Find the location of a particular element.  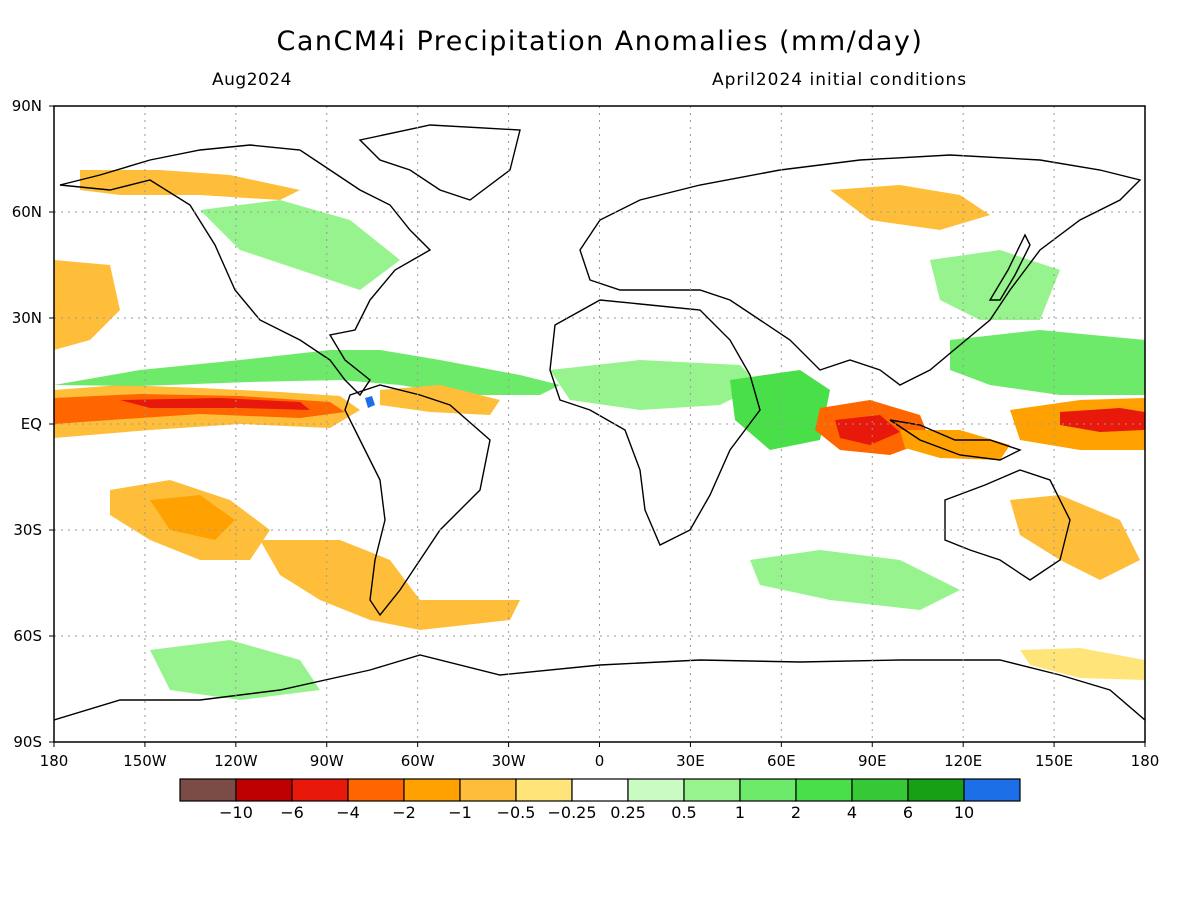

forecast-month: Aug2024 is located at coordinates (252, 80).